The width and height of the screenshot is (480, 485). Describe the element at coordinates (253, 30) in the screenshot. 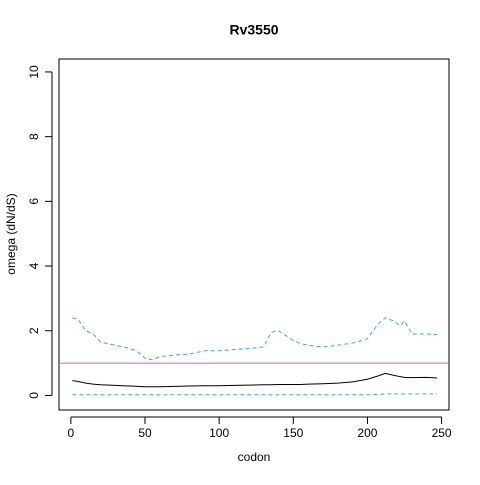

I see `chart-title: Rv3550` at that location.